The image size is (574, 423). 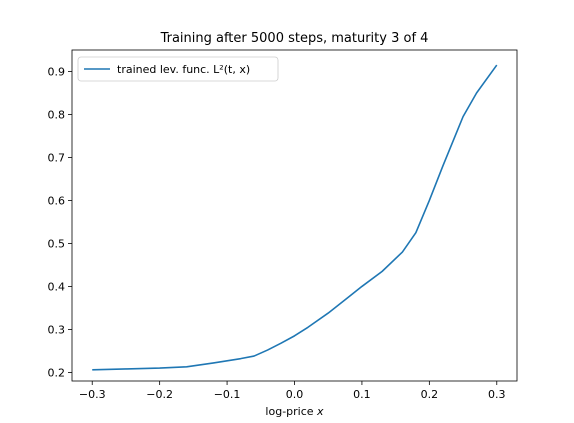 What do you see at coordinates (57, 243) in the screenshot?
I see `y-tick-label: 0.5` at bounding box center [57, 243].